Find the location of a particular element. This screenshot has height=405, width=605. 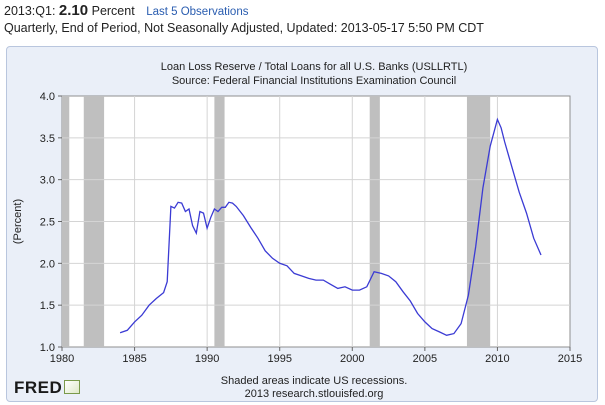

y-tick-label: 2.5 is located at coordinates (47, 223).